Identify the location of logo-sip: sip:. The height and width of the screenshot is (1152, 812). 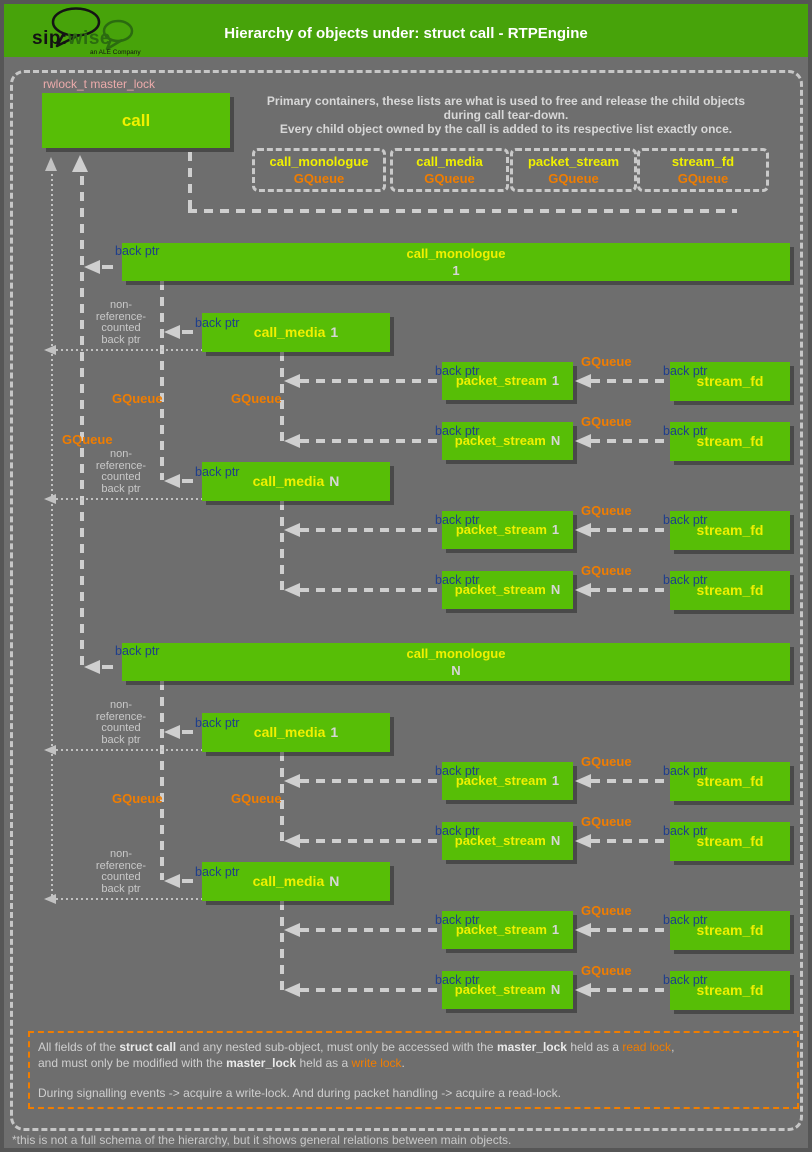
(50, 38).